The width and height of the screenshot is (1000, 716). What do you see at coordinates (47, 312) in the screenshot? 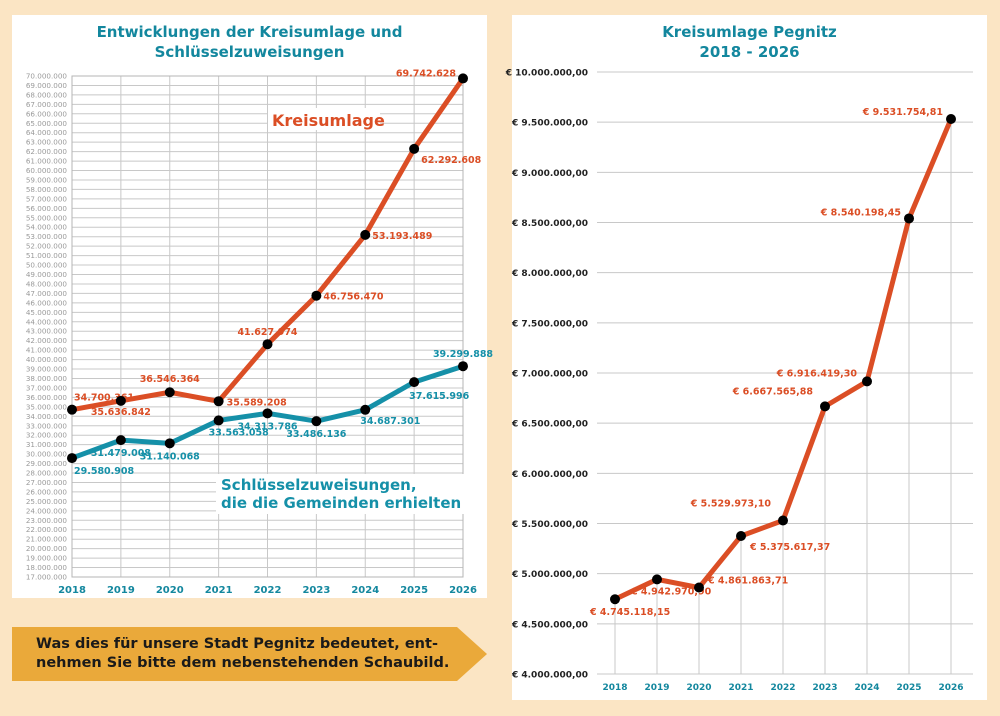
I see `y-tick-label: 45.000.000` at bounding box center [47, 312].